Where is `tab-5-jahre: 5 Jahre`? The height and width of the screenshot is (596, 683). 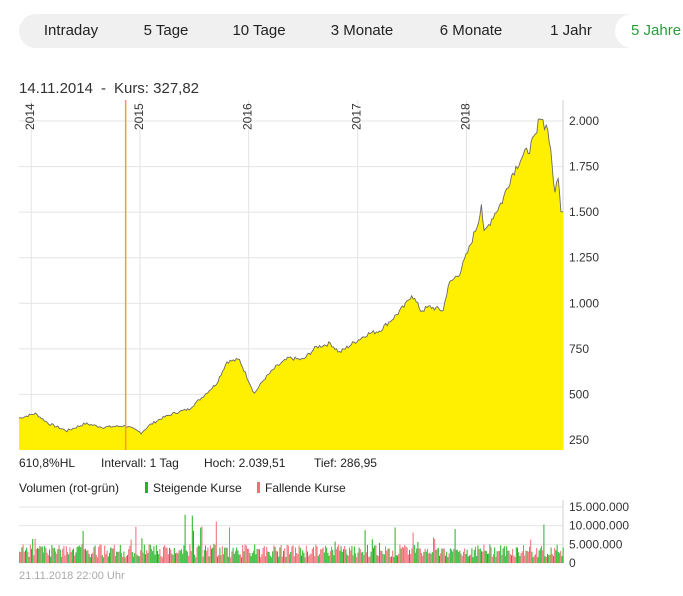
tab-5-jahre: 5 Jahre is located at coordinates (649, 31).